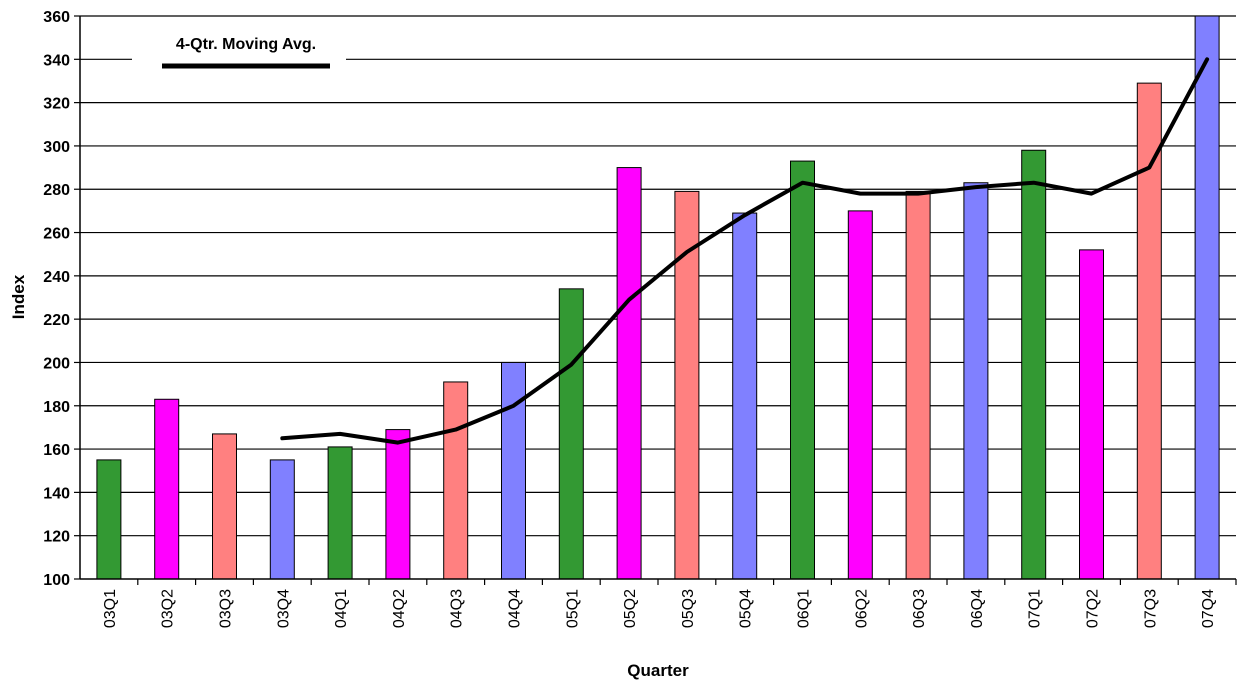 Image resolution: width=1244 pixels, height=683 pixels. What do you see at coordinates (399, 608) in the screenshot?
I see `x-tick-label: 04Q2` at bounding box center [399, 608].